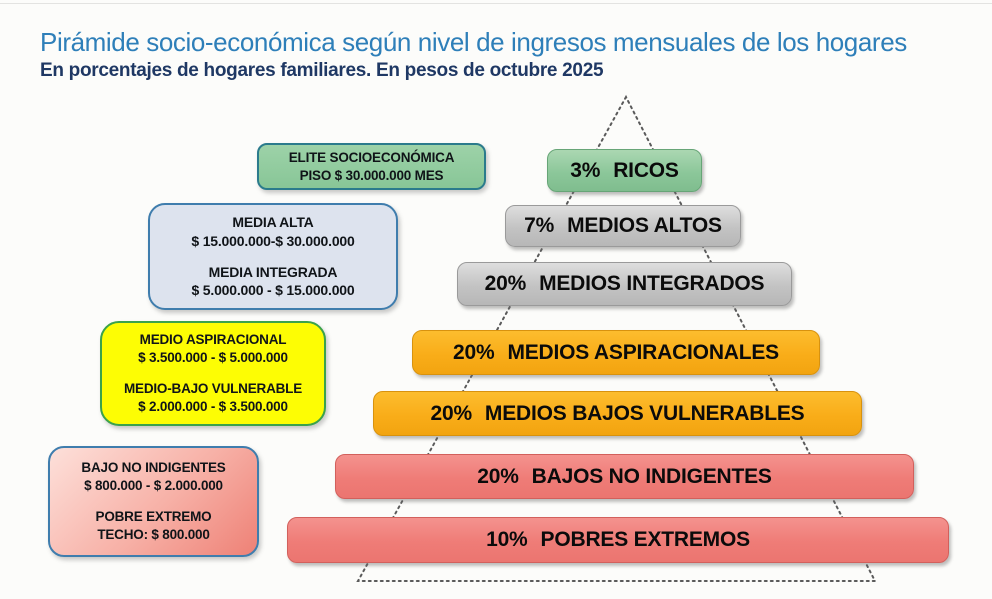 This screenshot has width=992, height=599. What do you see at coordinates (273, 240) in the screenshot?
I see `stratum-range: $ 15.000.000-$ 30.000.000` at bounding box center [273, 240].